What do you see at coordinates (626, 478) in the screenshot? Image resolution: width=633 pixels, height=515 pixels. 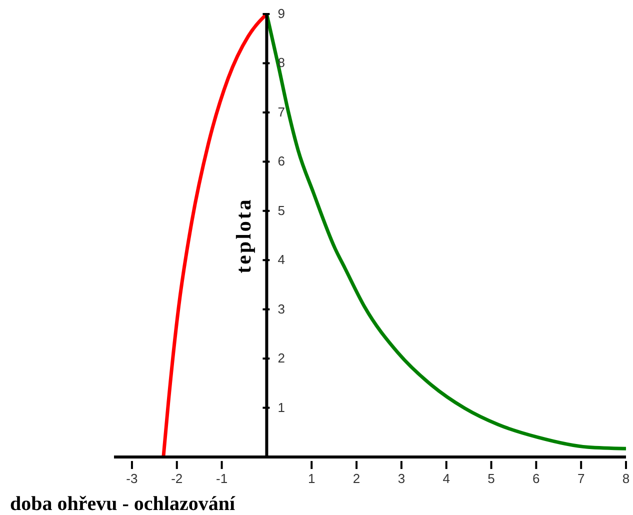 I see `x-tick-label: 8` at bounding box center [626, 478].